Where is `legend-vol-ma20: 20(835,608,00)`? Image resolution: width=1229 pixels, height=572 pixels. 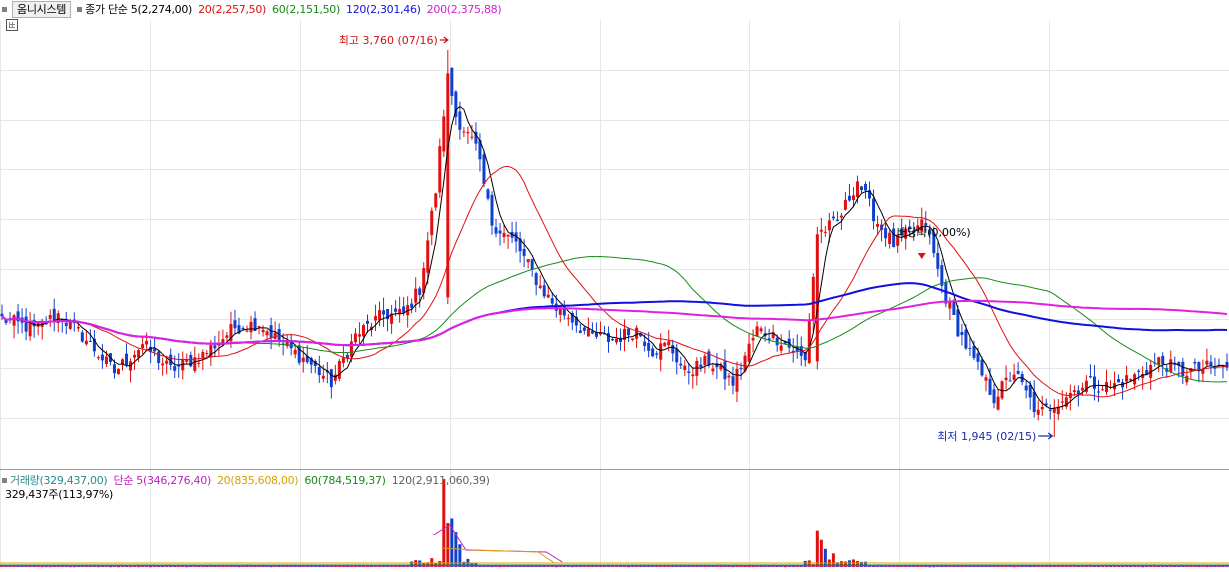 legend-vol-ma20: 20(835,608,00) is located at coordinates (257, 480).